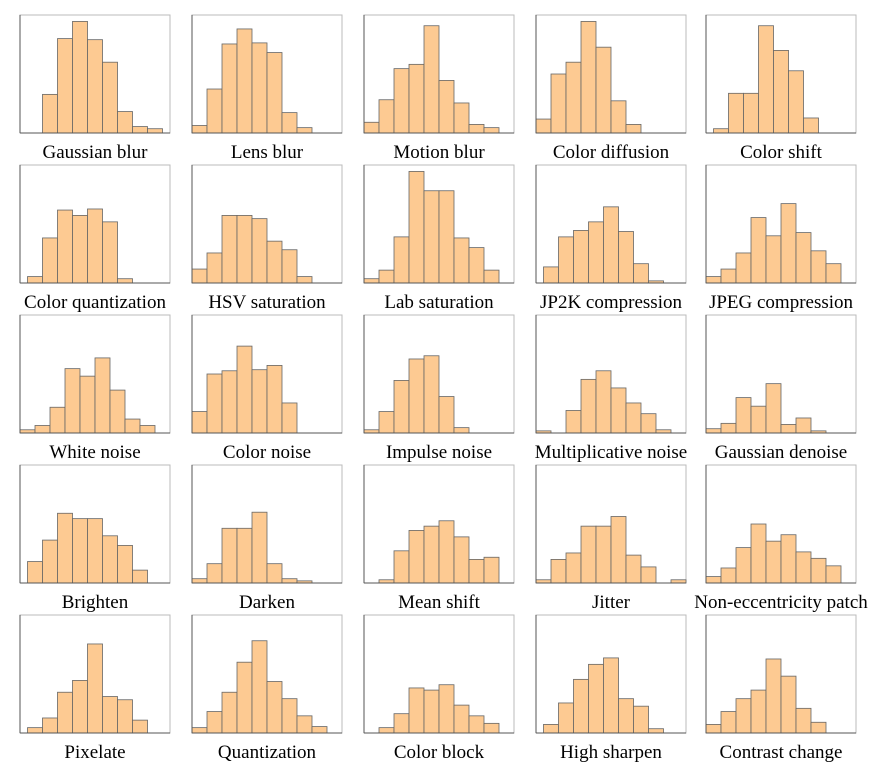 This screenshot has width=873, height=769. Describe the element at coordinates (611, 752) in the screenshot. I see `chart-title: High sharpen` at that location.